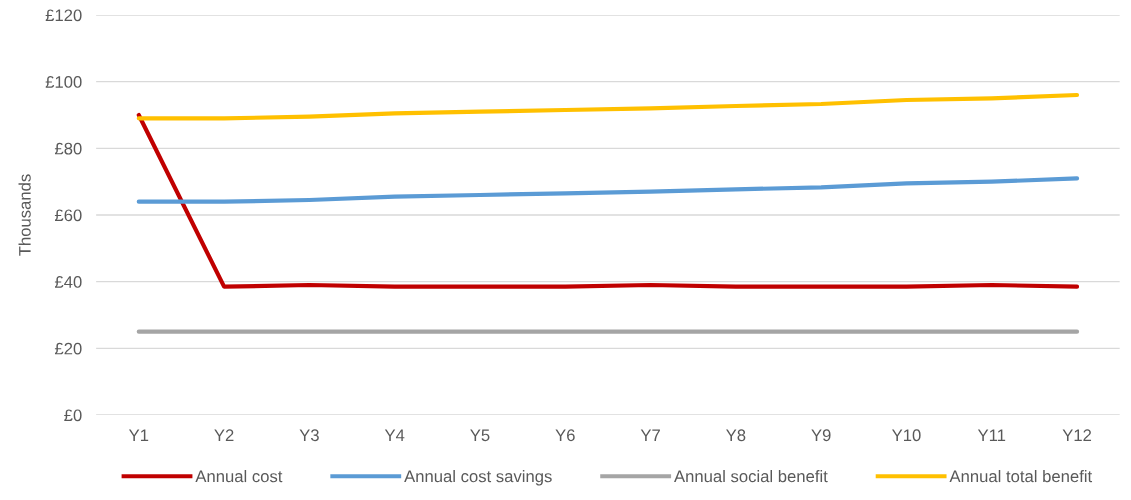 The width and height of the screenshot is (1131, 500). What do you see at coordinates (73, 415) in the screenshot?
I see `y-tick-label: £0` at bounding box center [73, 415].